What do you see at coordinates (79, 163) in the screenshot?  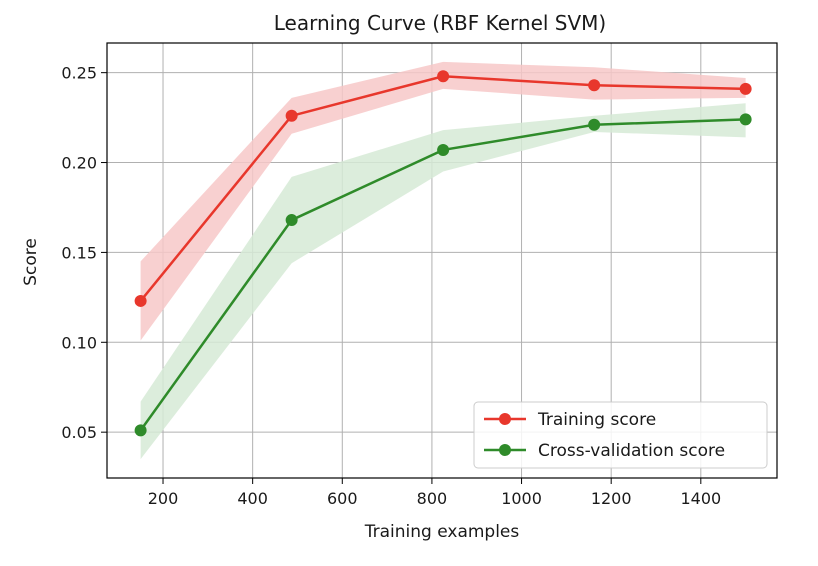 I see `y-tick-label: 0.20` at bounding box center [79, 163].